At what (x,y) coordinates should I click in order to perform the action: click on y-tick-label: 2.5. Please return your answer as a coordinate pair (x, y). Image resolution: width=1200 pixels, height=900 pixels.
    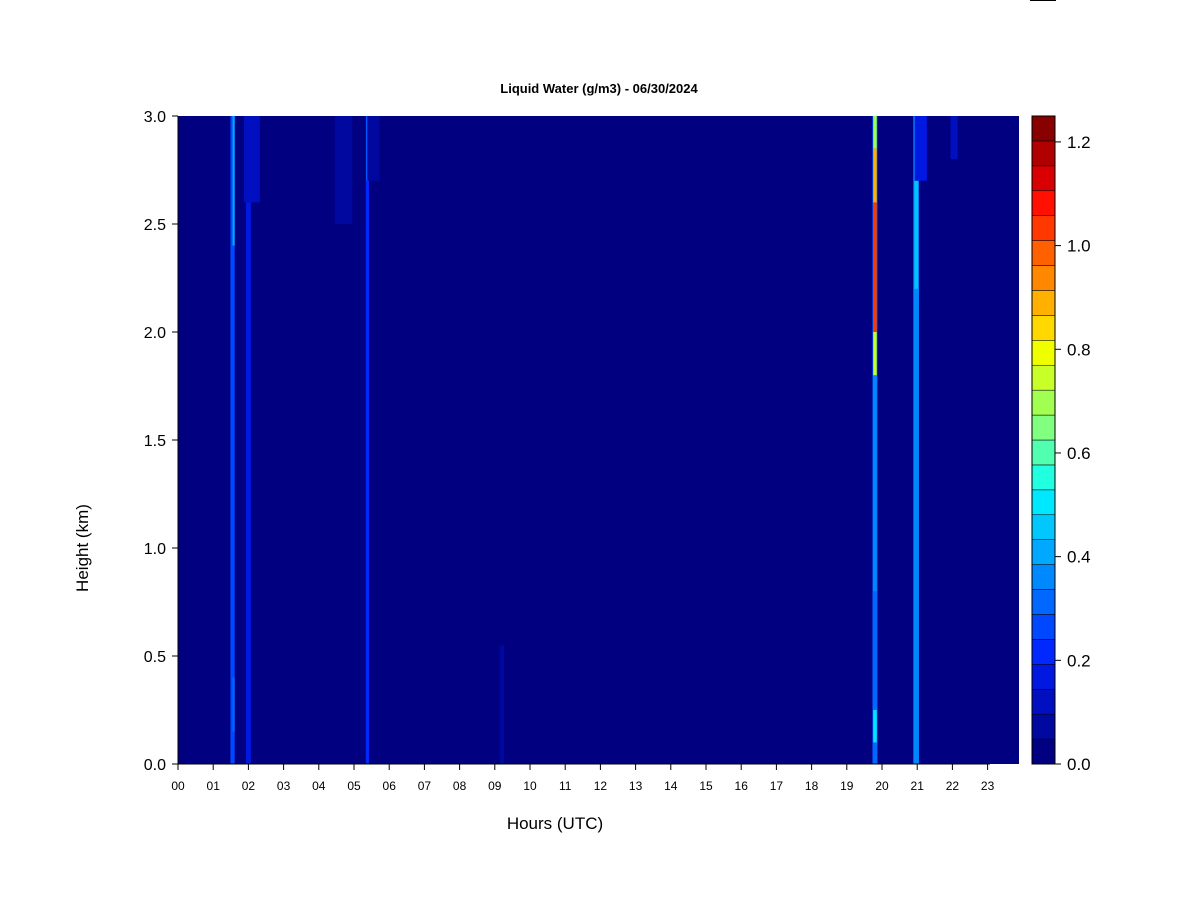
    Looking at the image, I should click on (155, 225).